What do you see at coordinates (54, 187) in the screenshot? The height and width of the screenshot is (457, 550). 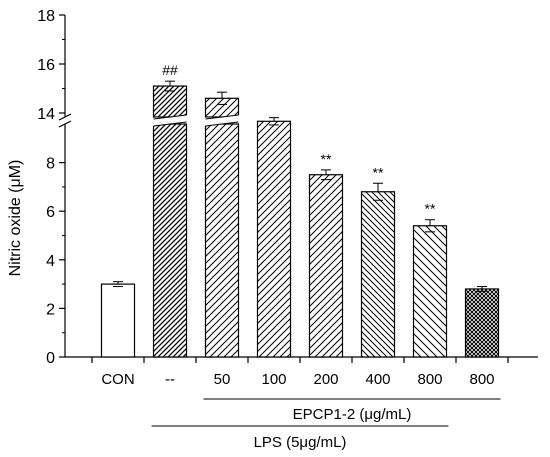 I see `y-axis: 0 2 4 6 8 14 16 18` at bounding box center [54, 187].